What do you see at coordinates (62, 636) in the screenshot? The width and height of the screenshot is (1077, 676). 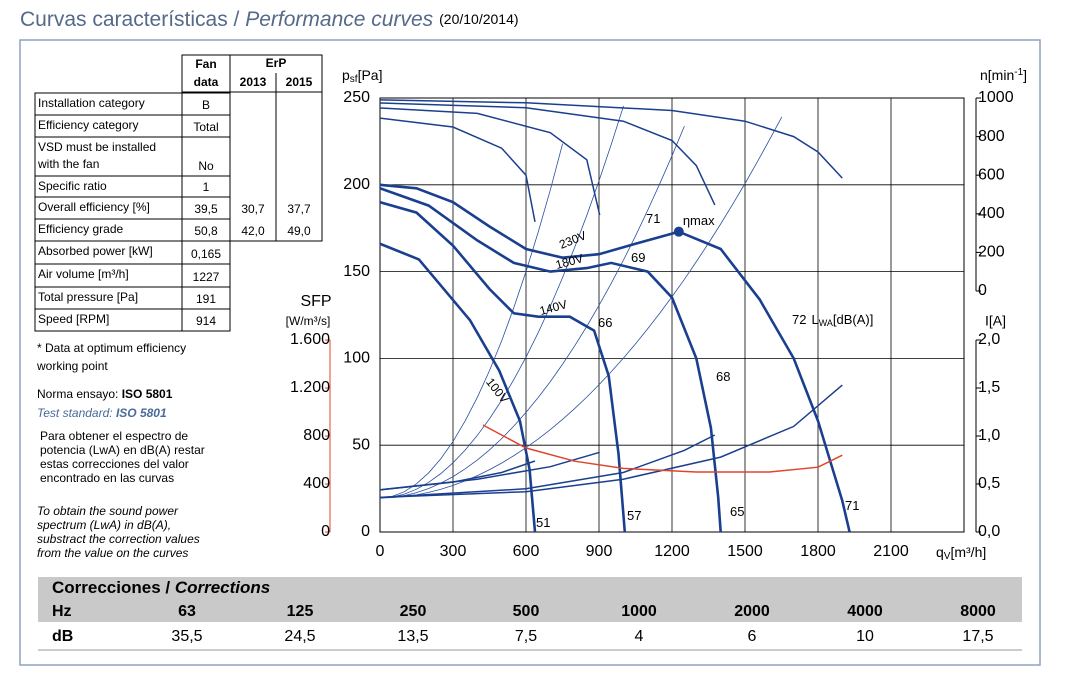 I see `db-label: dB` at bounding box center [62, 636].